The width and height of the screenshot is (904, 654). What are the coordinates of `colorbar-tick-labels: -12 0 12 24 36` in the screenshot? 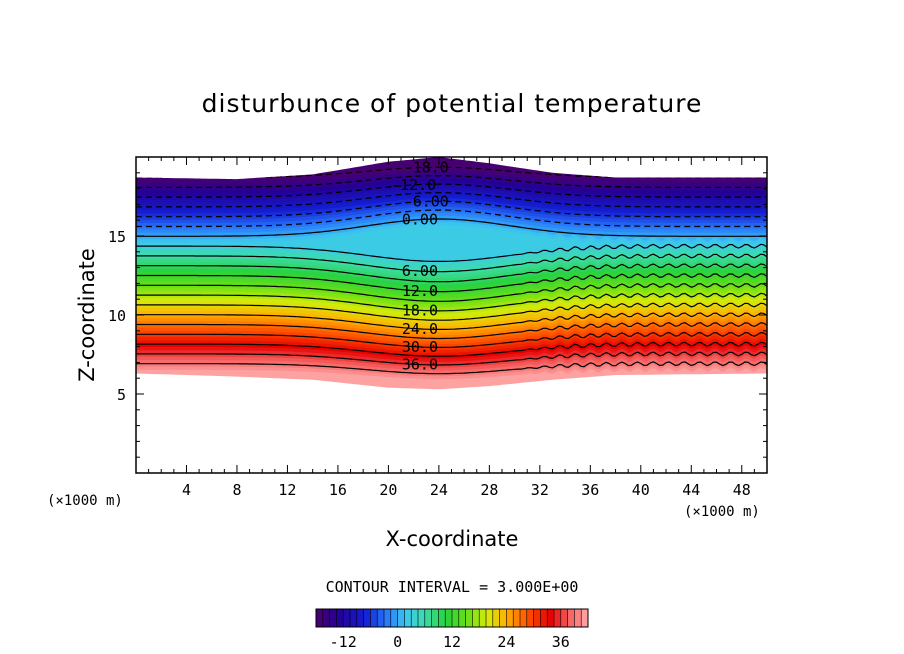 It's located at (450, 642).